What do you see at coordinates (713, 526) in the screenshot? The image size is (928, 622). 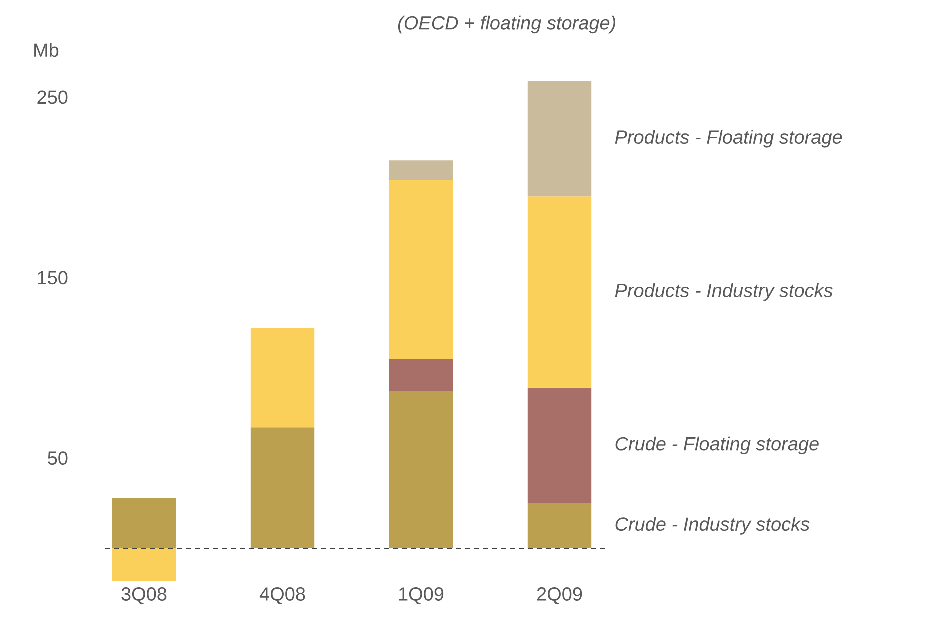 I see `series-label: Crude - Industry stocks` at bounding box center [713, 526].